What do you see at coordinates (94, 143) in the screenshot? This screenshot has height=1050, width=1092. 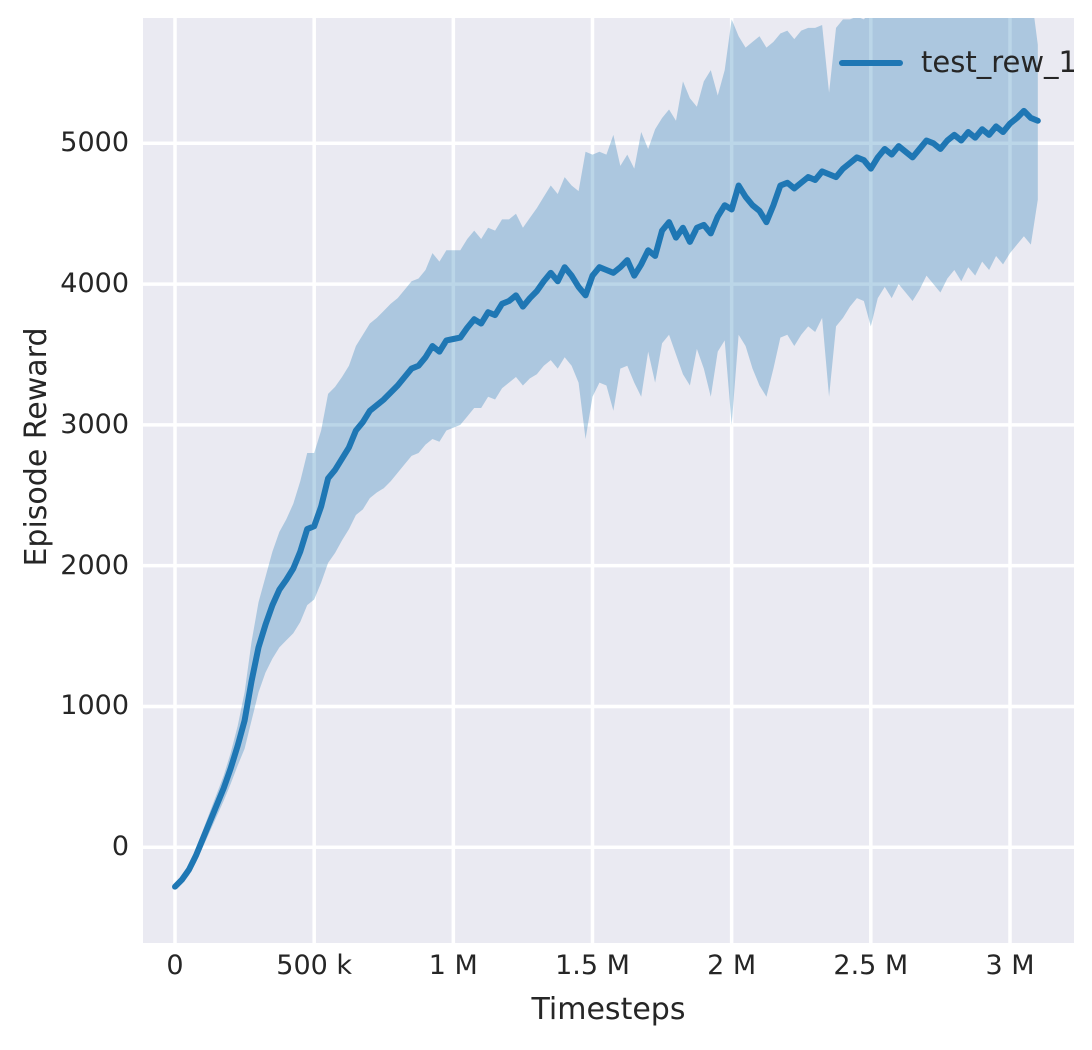 I see `y-tick-label: 5000` at bounding box center [94, 143].